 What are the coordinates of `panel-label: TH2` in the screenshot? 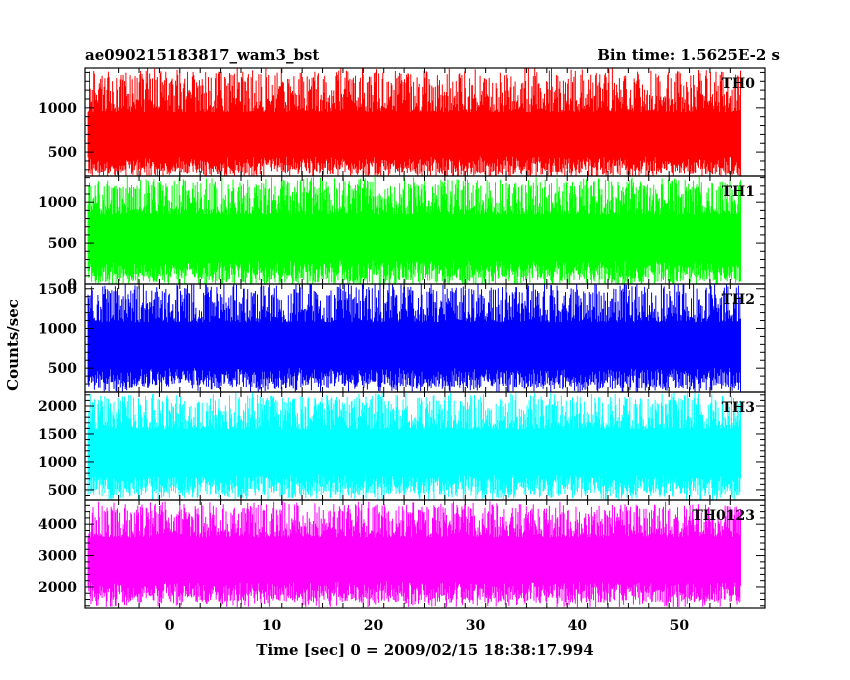 It's located at (738, 300).